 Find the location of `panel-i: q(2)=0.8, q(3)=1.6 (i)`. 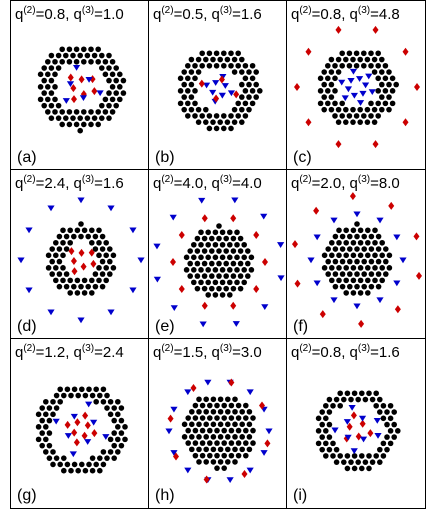

panel-i: q(2)=0.8, q(3)=1.6 (i) is located at coordinates (356, 423).